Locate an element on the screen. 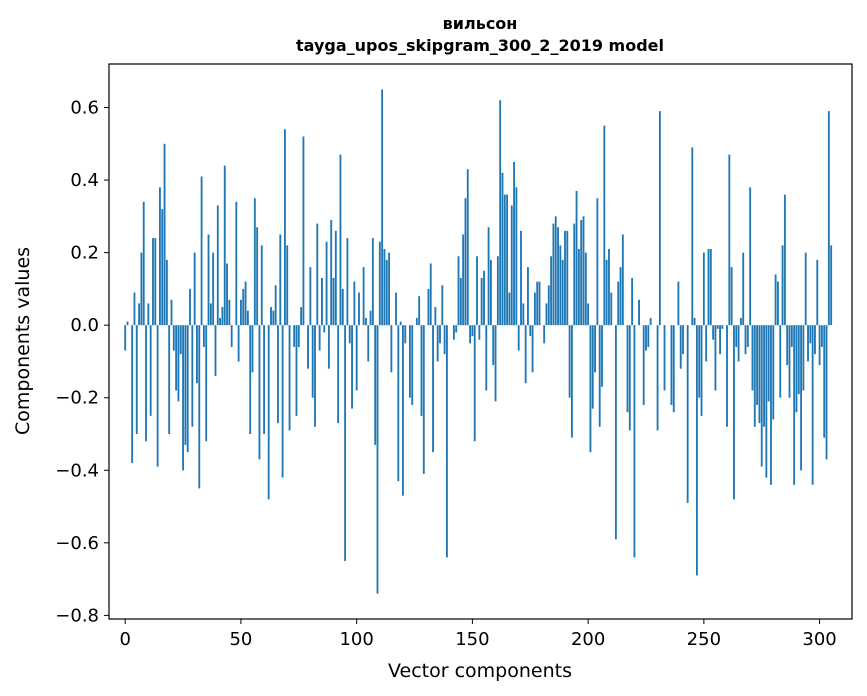 The width and height of the screenshot is (867, 696). y-tick-label: 0.6 is located at coordinates (84, 108).